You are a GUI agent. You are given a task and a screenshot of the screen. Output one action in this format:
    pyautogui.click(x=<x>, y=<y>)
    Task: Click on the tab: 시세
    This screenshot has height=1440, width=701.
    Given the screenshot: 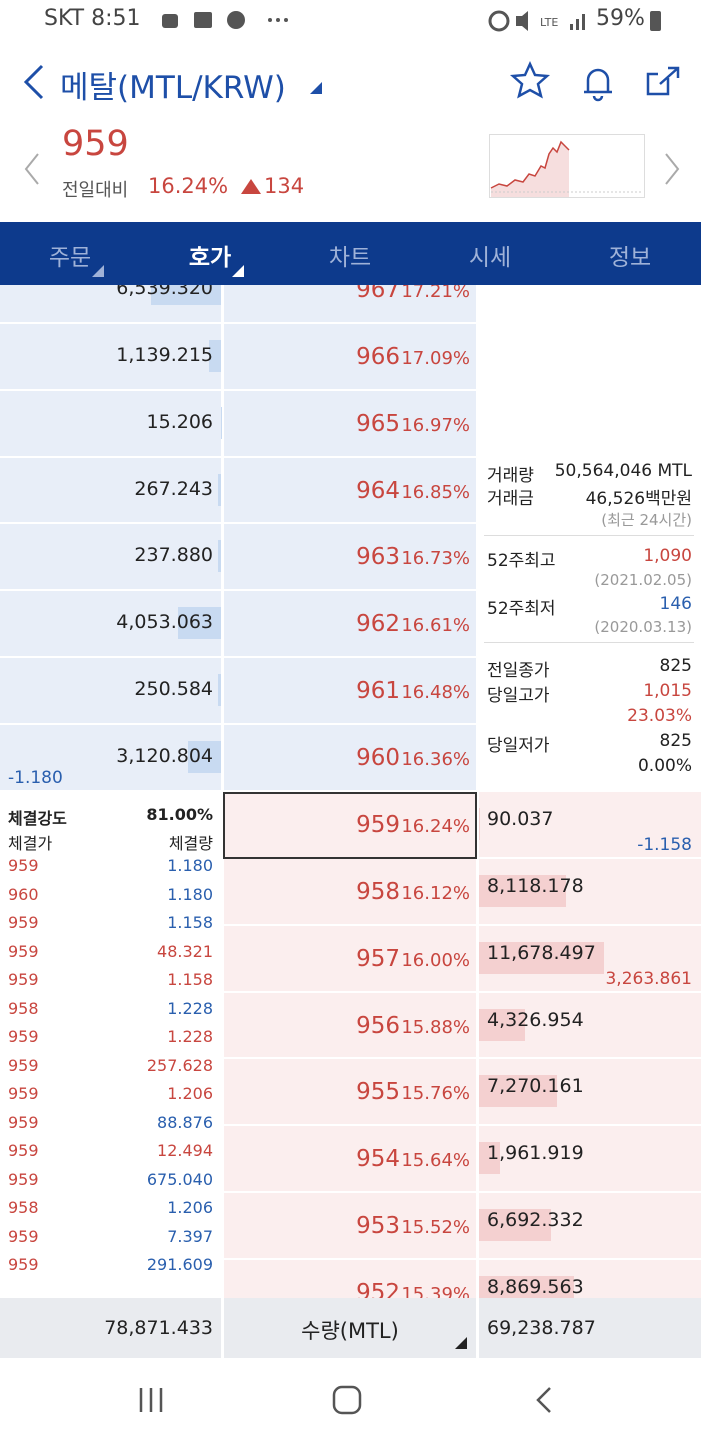 What is the action you would take?
    pyautogui.click(x=490, y=258)
    